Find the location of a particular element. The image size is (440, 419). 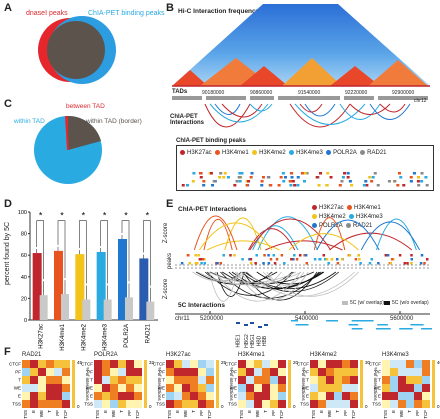

f-colorbar-max: 20 is located at coordinates (296, 362).